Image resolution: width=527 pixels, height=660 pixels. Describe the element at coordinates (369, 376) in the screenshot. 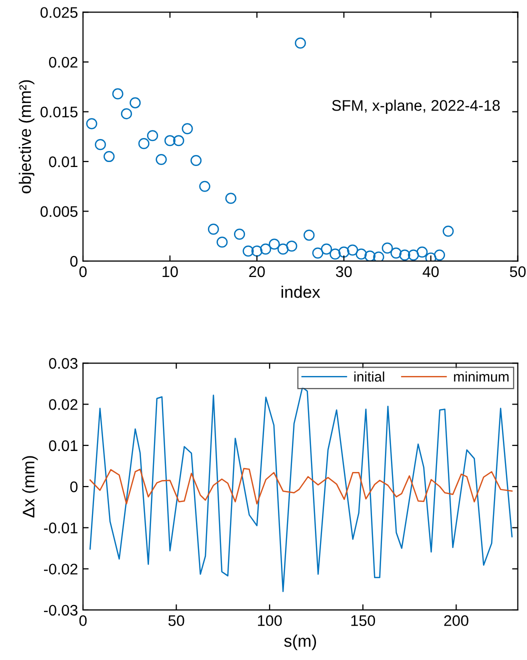

I see `legend-label: initial` at that location.